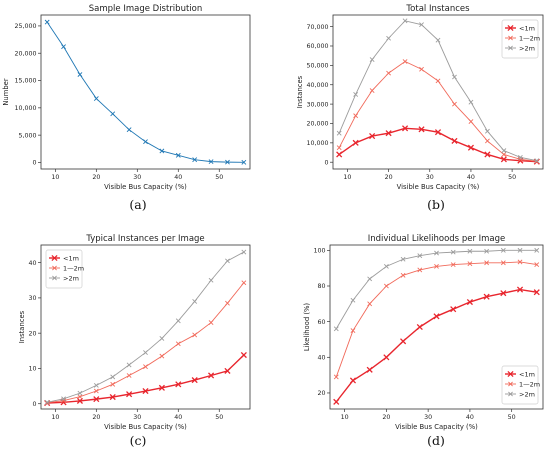 The width and height of the screenshot is (550, 453). What do you see at coordinates (470, 417) in the screenshot?
I see `x-tick-label: 40` at bounding box center [470, 417].